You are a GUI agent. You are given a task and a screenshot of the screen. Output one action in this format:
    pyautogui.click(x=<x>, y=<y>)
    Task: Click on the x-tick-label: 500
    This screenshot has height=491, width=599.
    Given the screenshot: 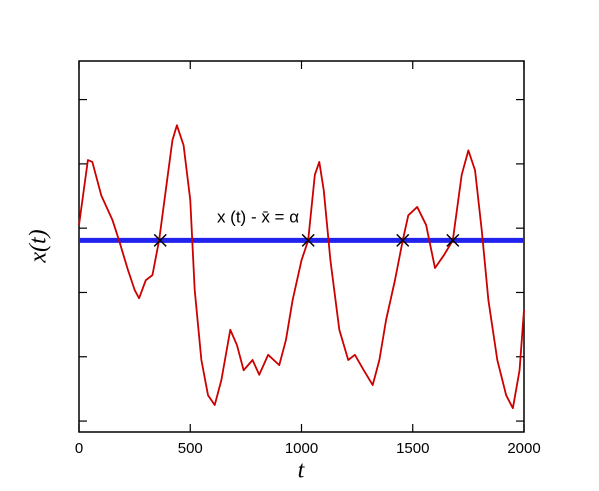 What is the action you would take?
    pyautogui.click(x=190, y=448)
    